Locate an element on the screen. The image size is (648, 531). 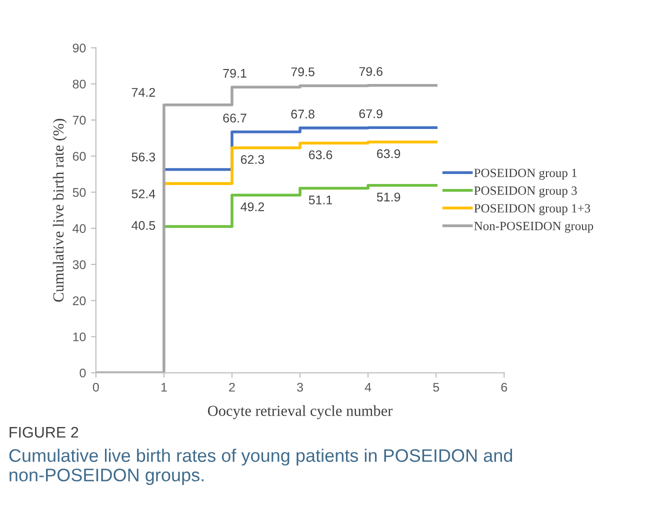
y-axis-title: Cumulative live birth rate (%) is located at coordinates (59, 210).